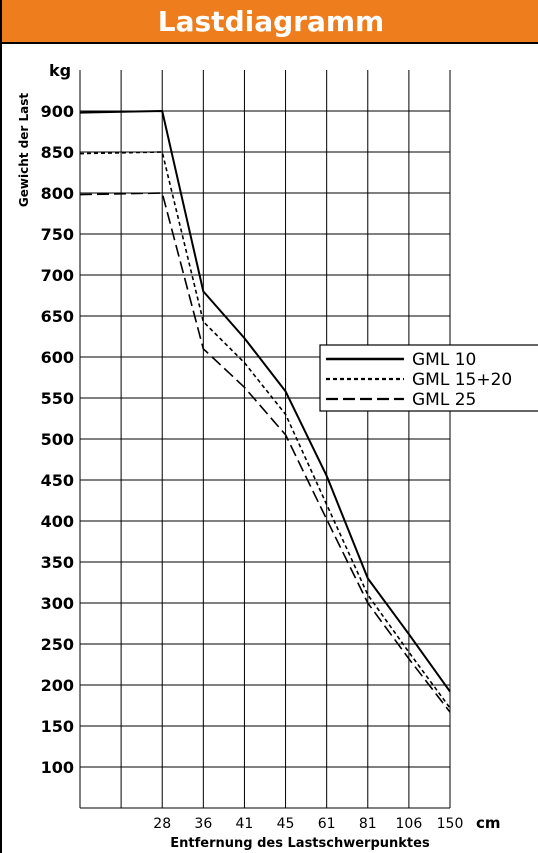  I want to click on x-tick-label: 106, so click(409, 824).